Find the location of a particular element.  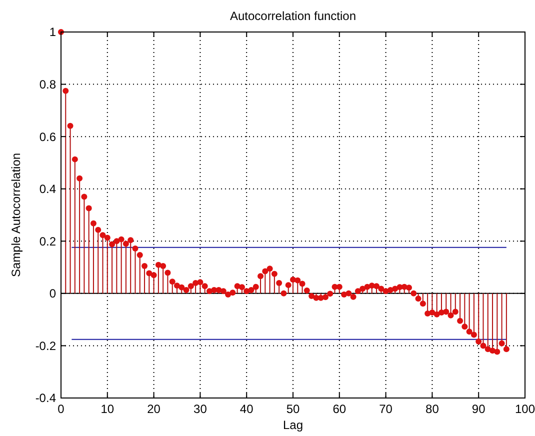

x-tick-label: 80 is located at coordinates (433, 409).